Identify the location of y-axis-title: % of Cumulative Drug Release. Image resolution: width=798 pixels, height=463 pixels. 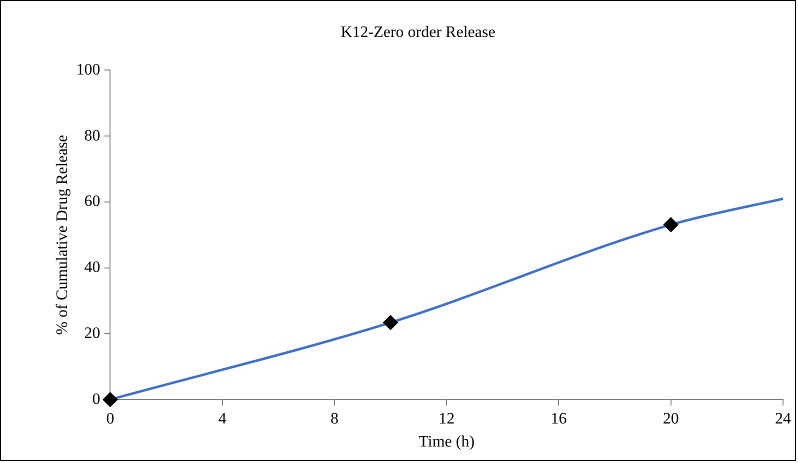
(62, 234).